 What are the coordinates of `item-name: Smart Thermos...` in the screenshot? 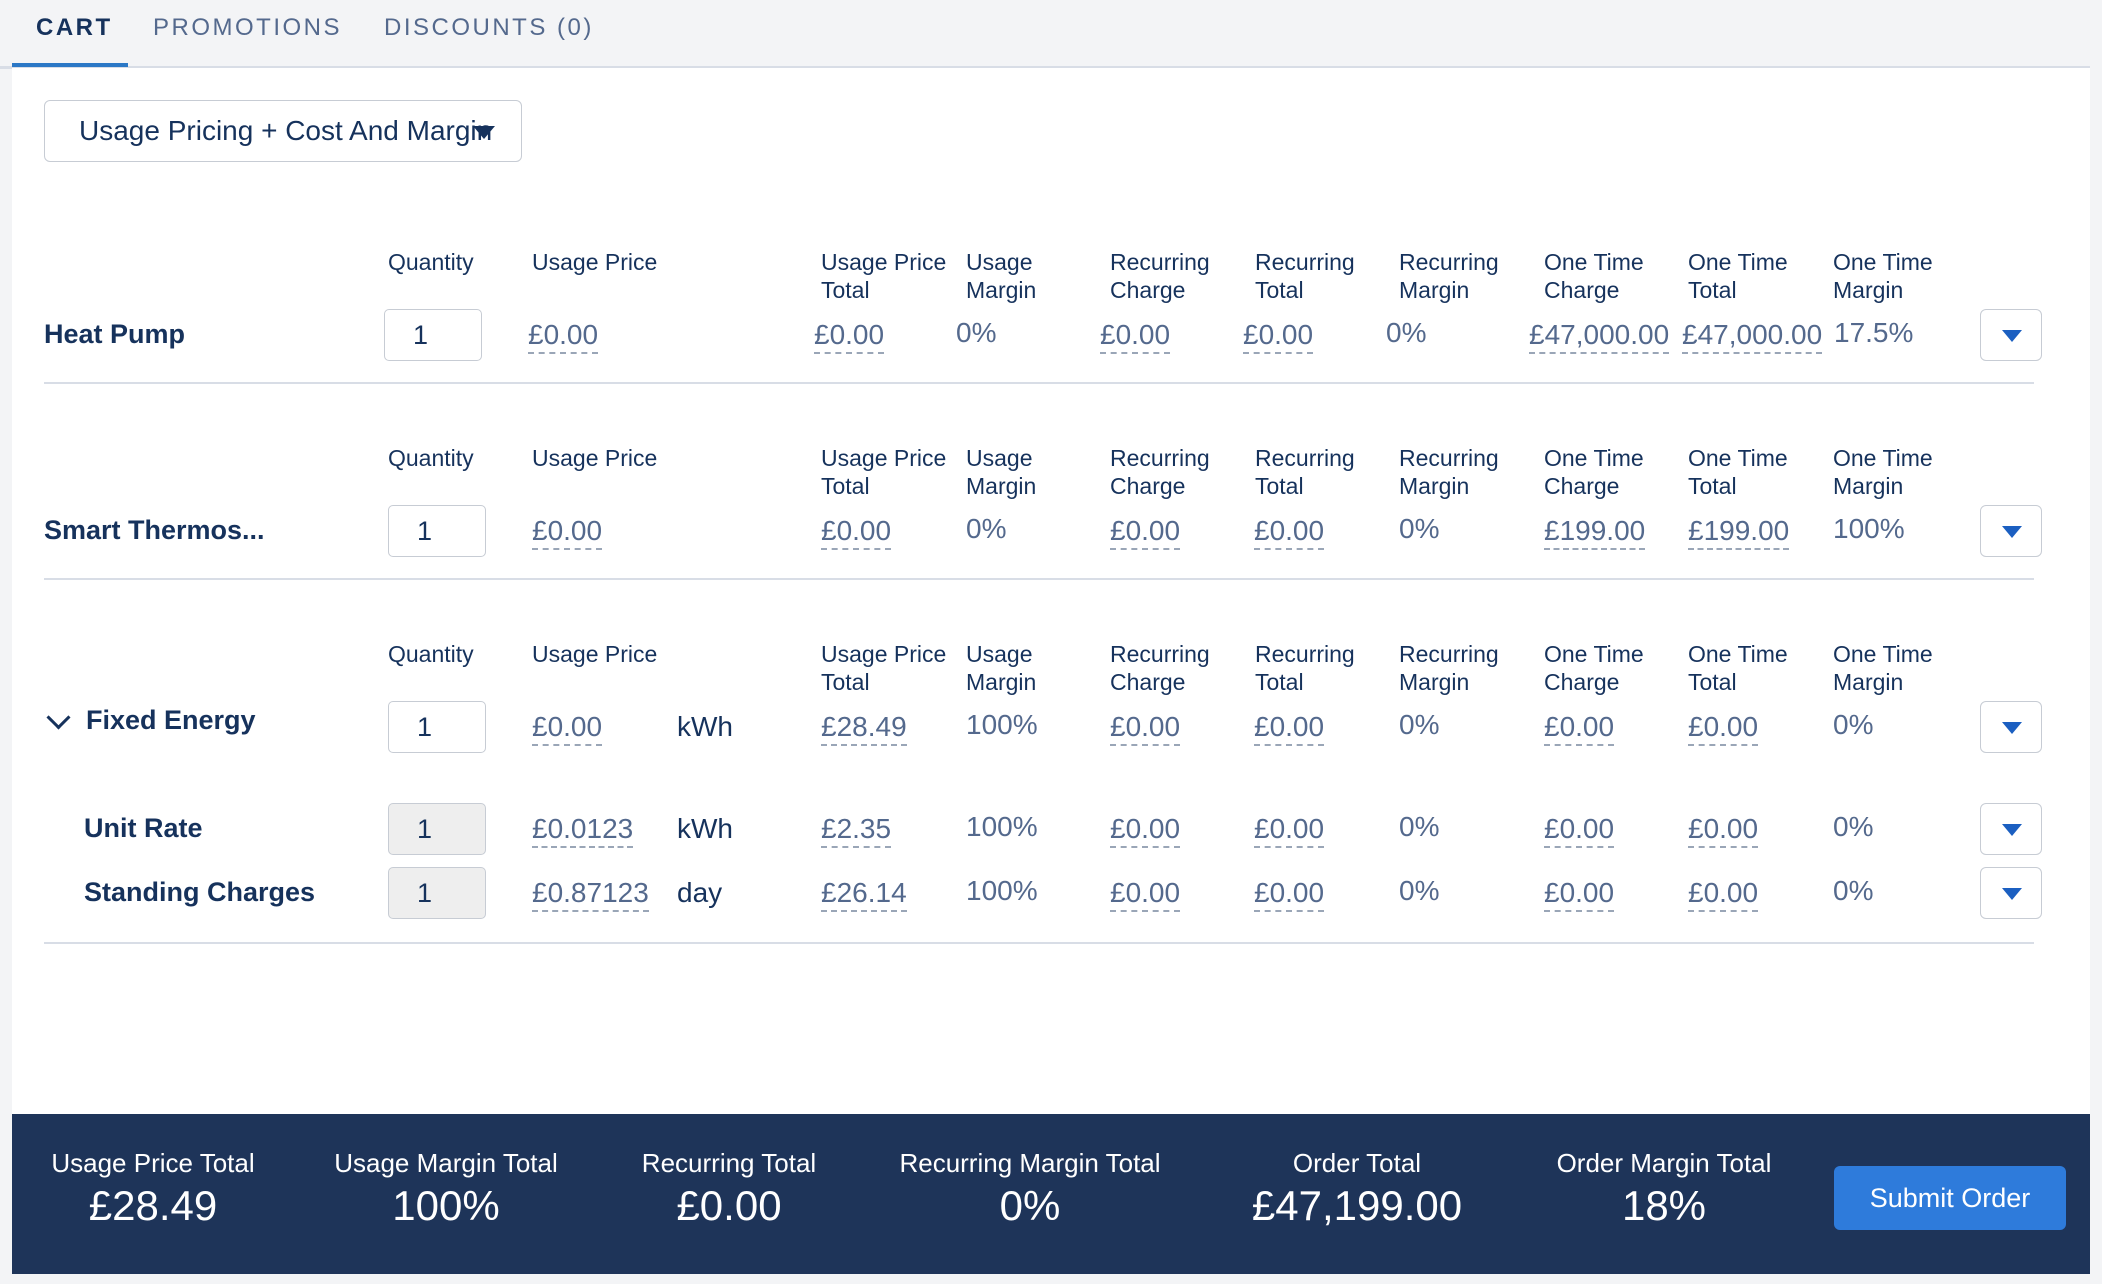 It's located at (154, 530).